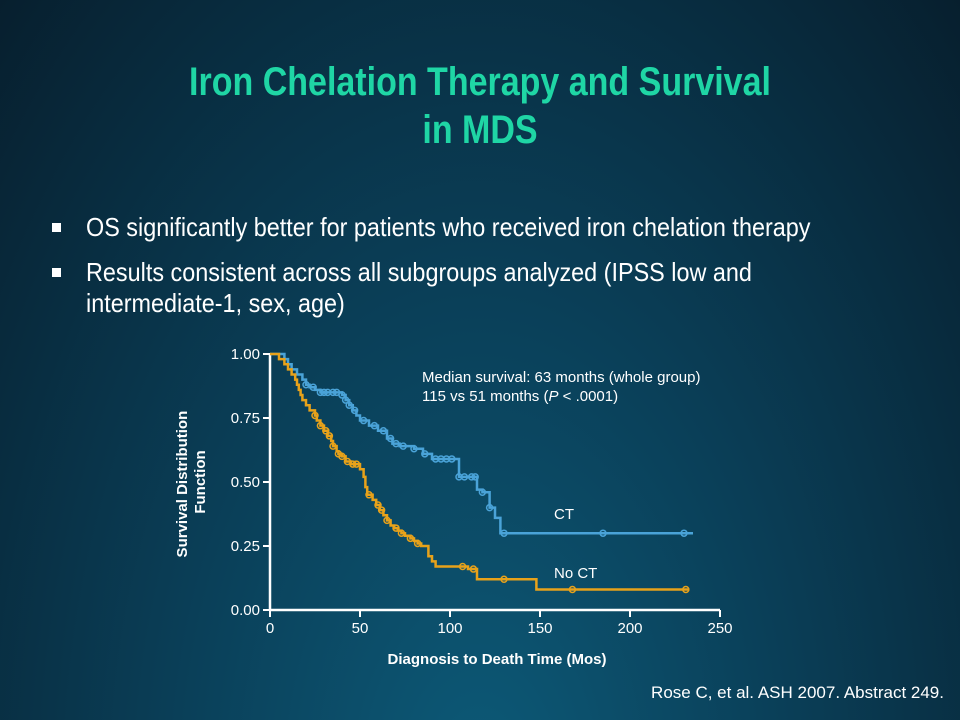 The width and height of the screenshot is (960, 720). I want to click on series-label-ct: CT, so click(564, 514).